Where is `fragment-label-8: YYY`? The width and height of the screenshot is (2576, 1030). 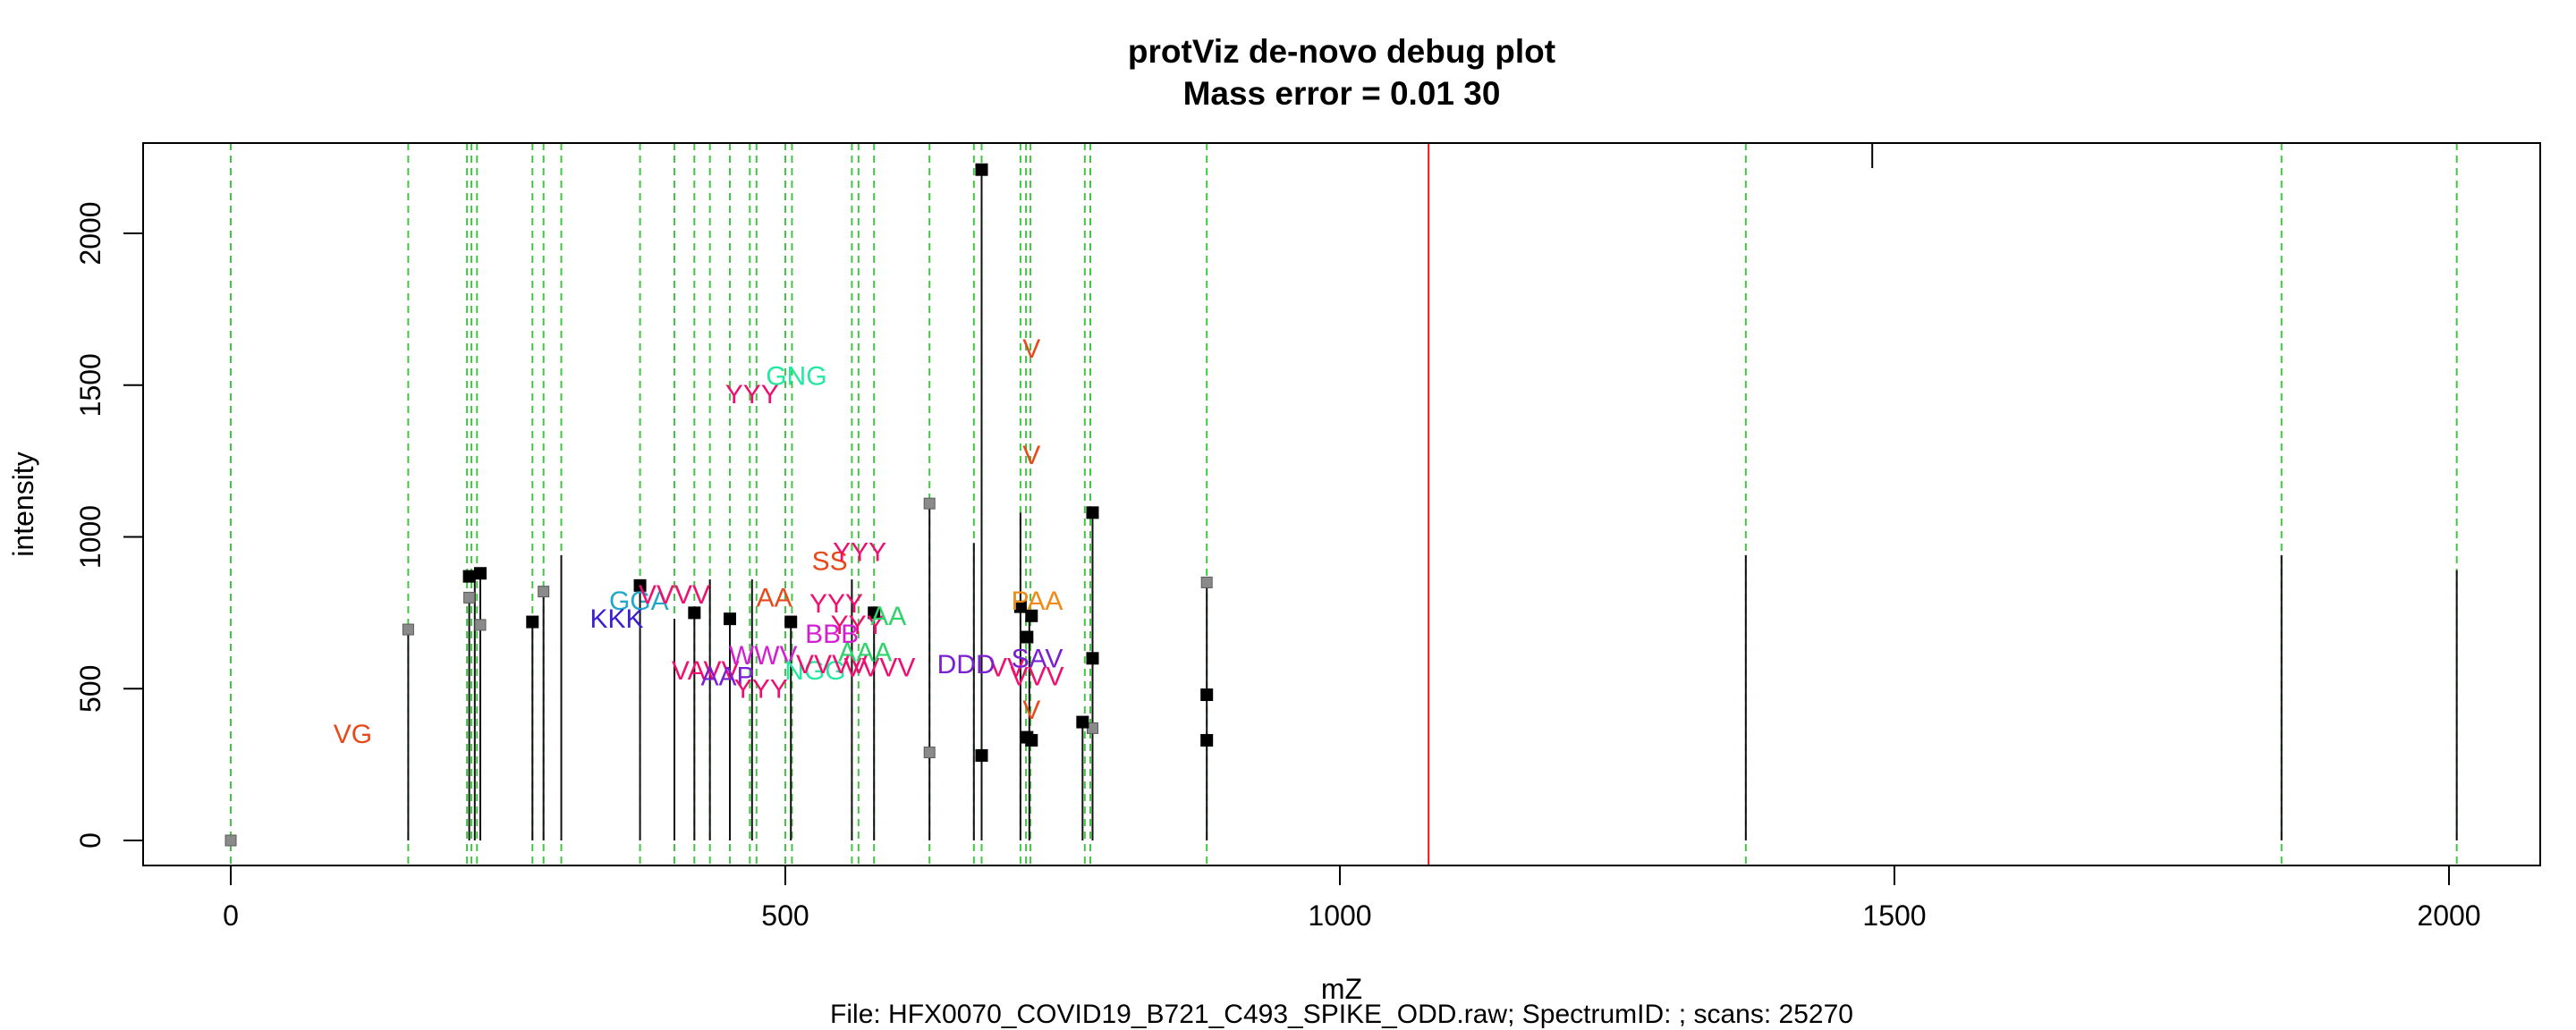 fragment-label-8: YYY is located at coordinates (859, 552).